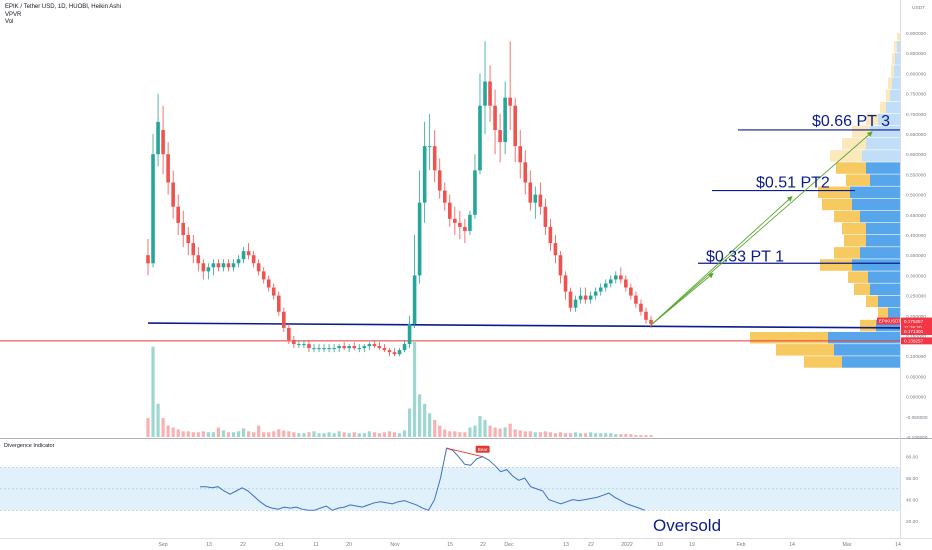 The image size is (932, 550). What do you see at coordinates (916, 135) in the screenshot?
I see `price-tick-label: 0.650000` at bounding box center [916, 135].